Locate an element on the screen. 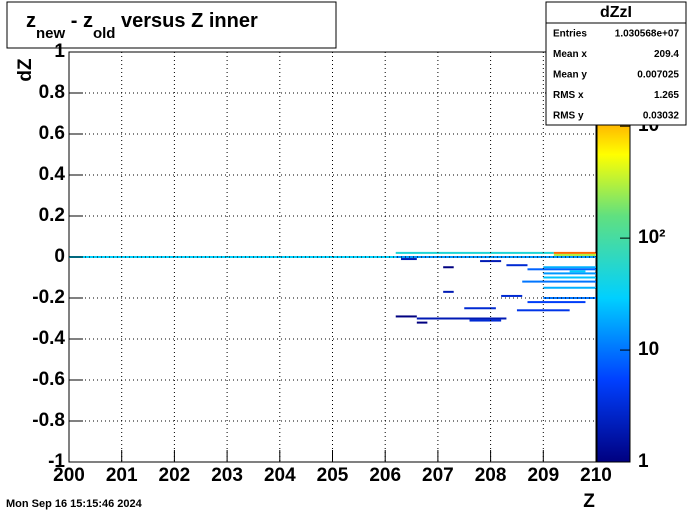  z-tick-label: 10 is located at coordinates (648, 349).